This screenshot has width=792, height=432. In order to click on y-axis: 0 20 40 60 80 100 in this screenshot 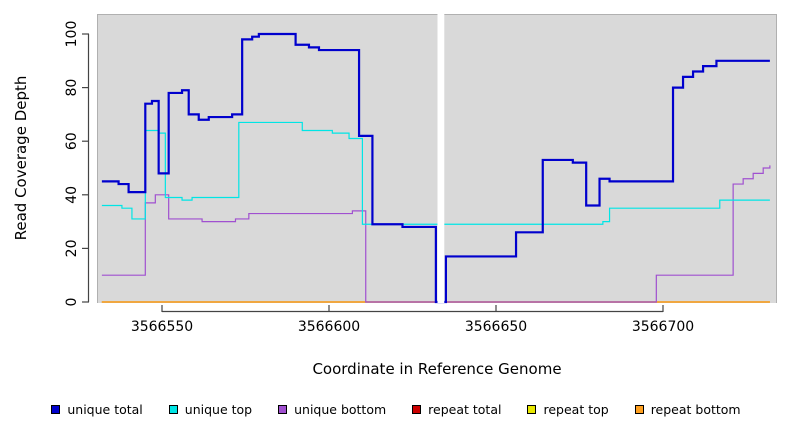, I will do `click(77, 164)`.